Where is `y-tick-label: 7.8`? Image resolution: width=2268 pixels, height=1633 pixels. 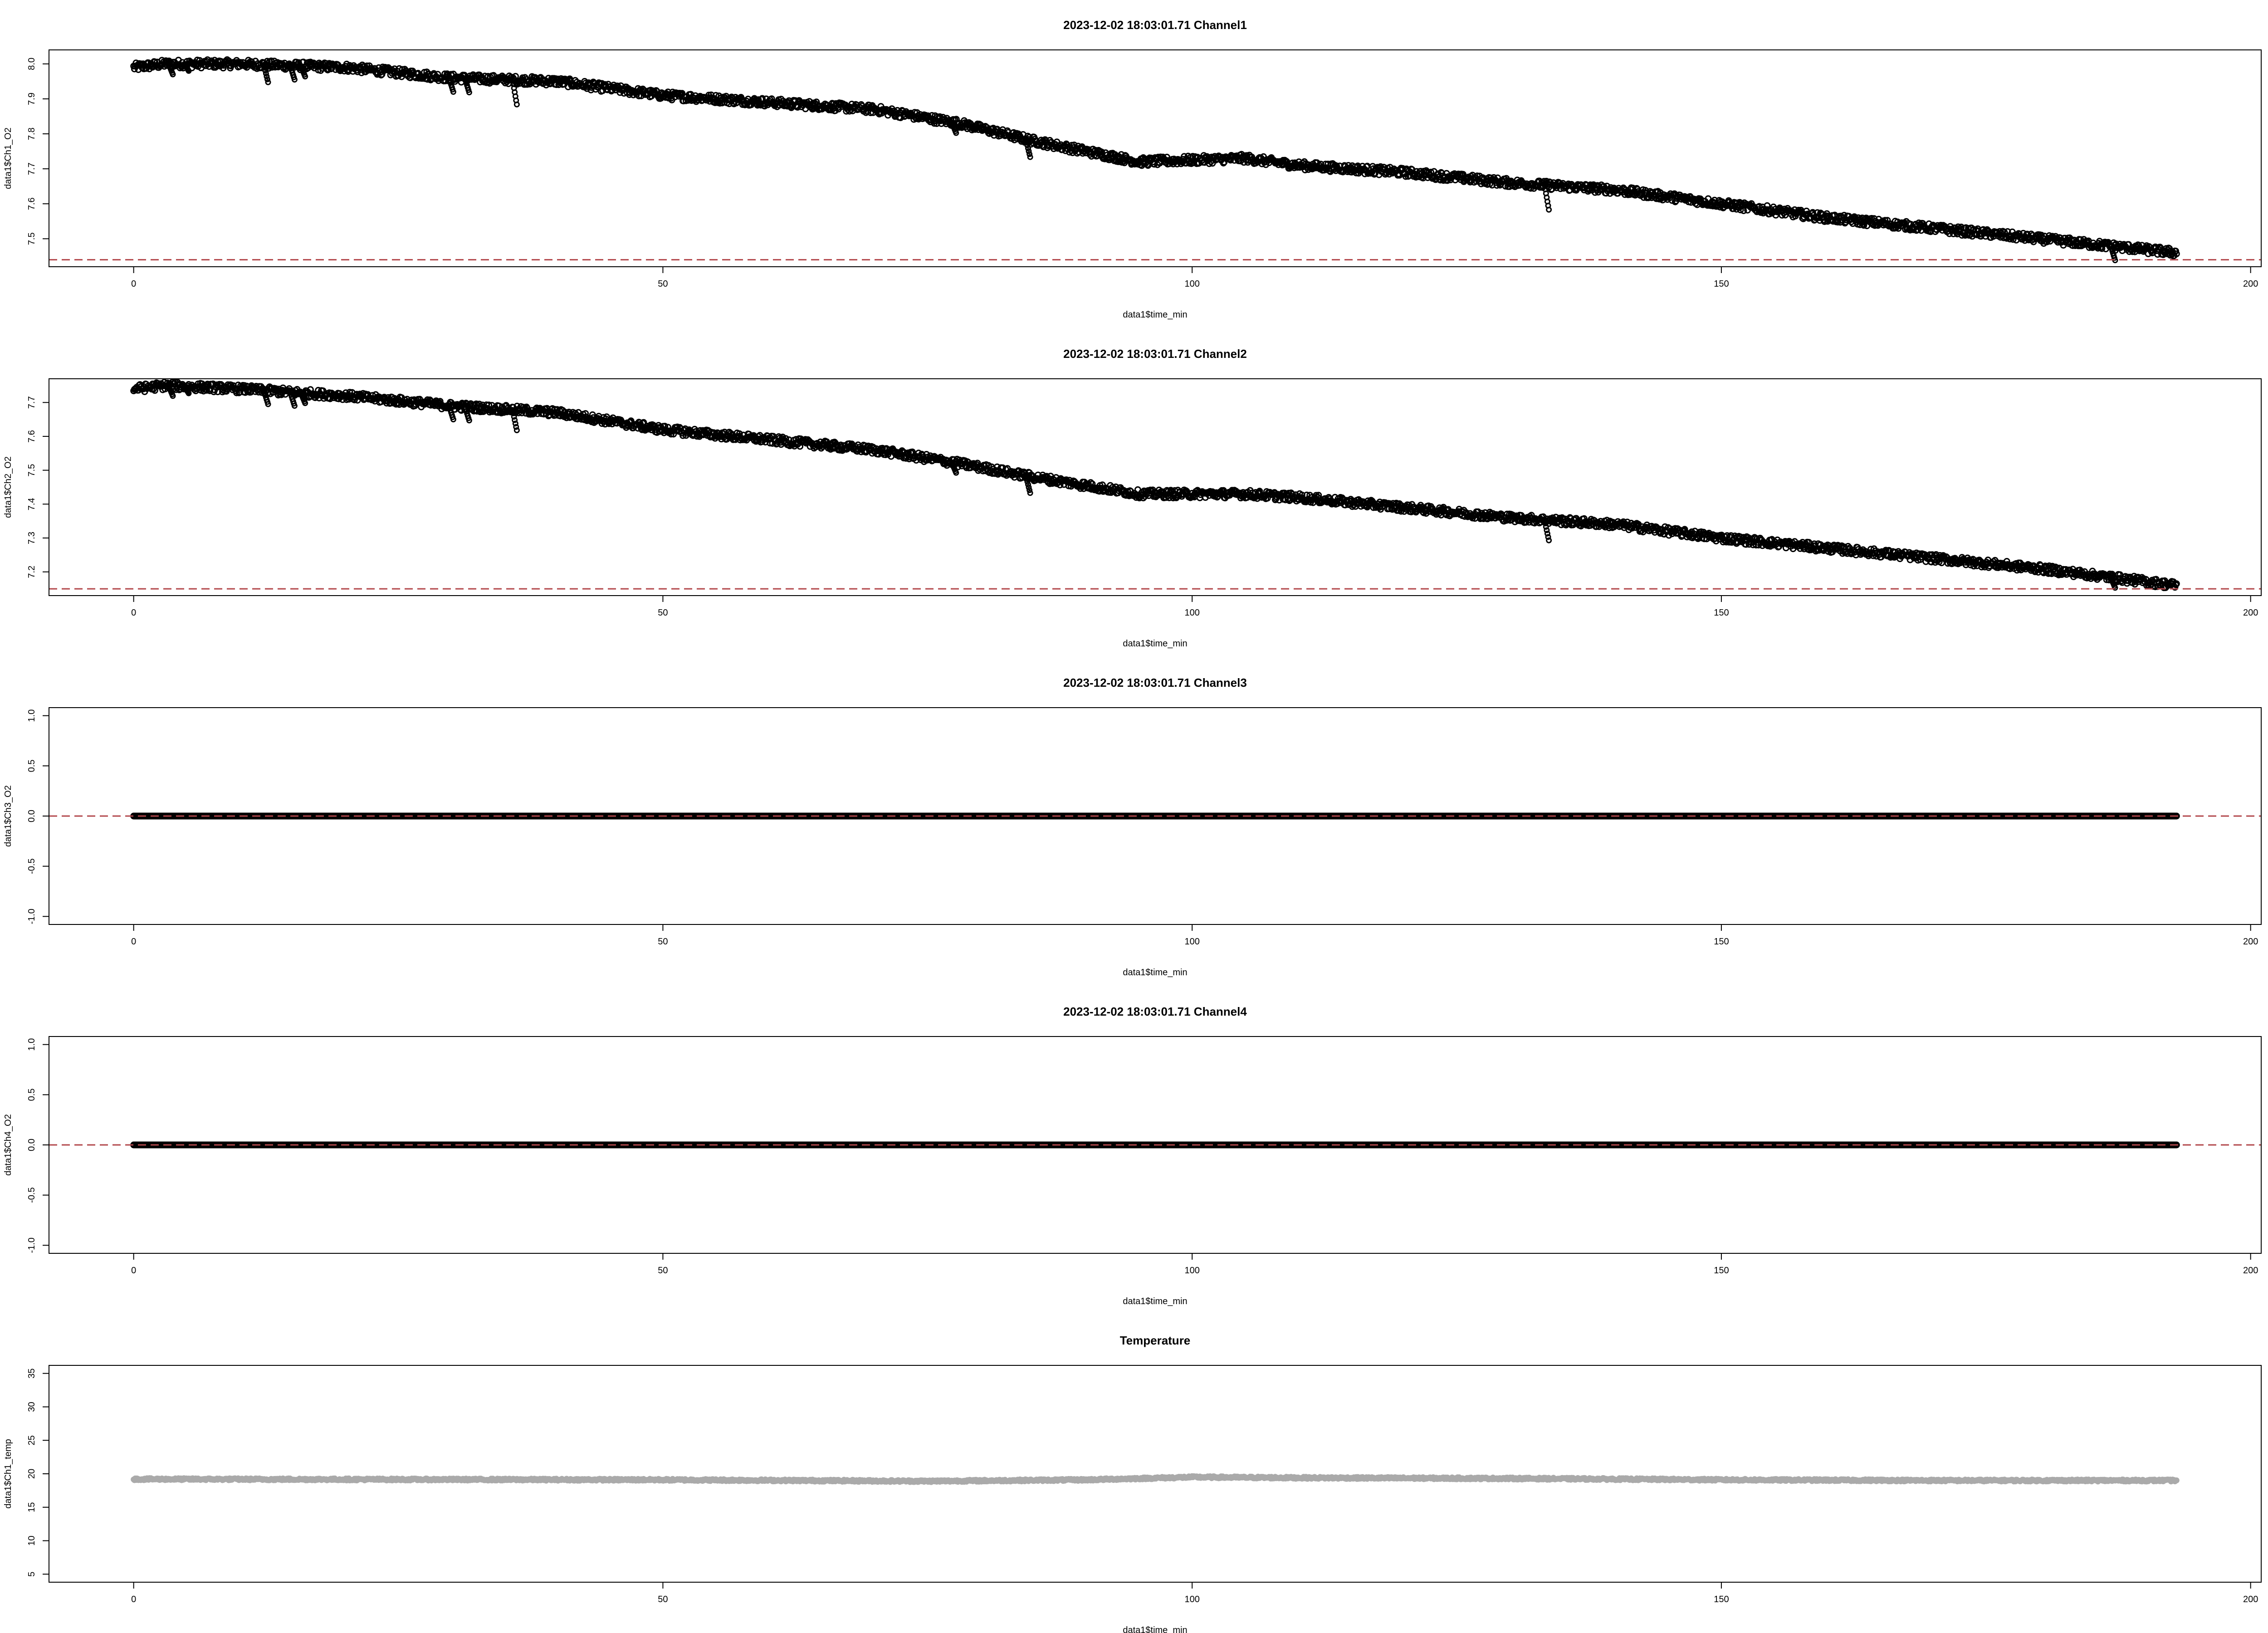 y-tick-label: 7.8 is located at coordinates (32, 133).